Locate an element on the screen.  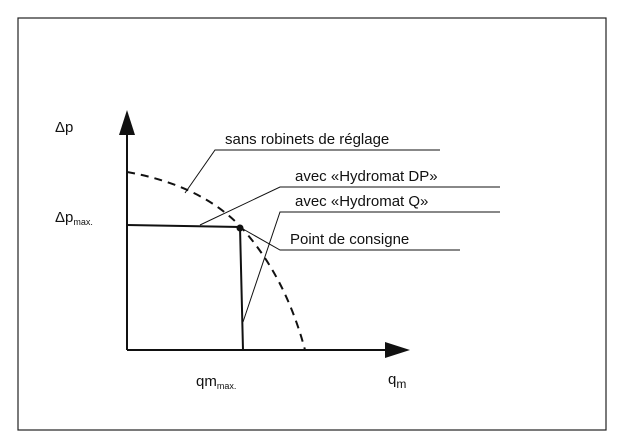
x-axis-label: qm is located at coordinates (397, 381).